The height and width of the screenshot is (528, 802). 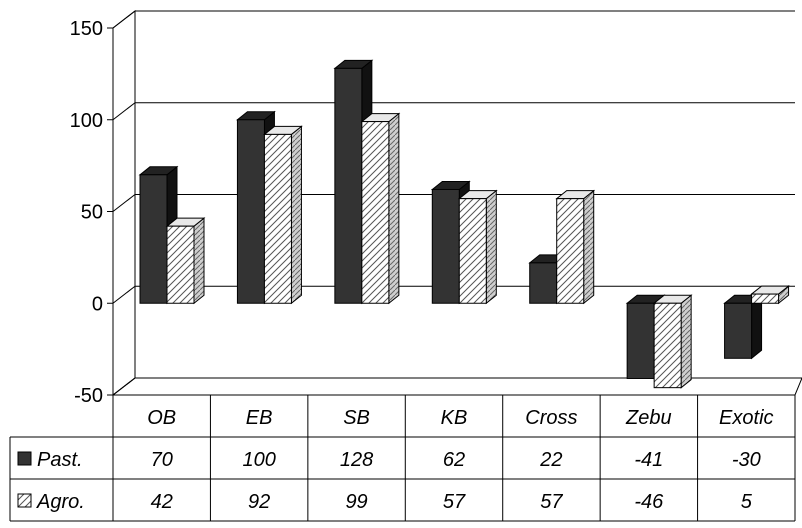 I want to click on bar-past-exotic, so click(x=743, y=327).